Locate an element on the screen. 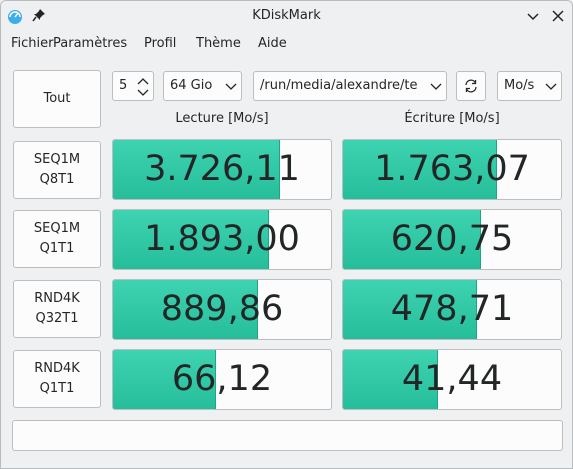 The image size is (573, 469). write-result-bar: 620,75 is located at coordinates (452, 239).